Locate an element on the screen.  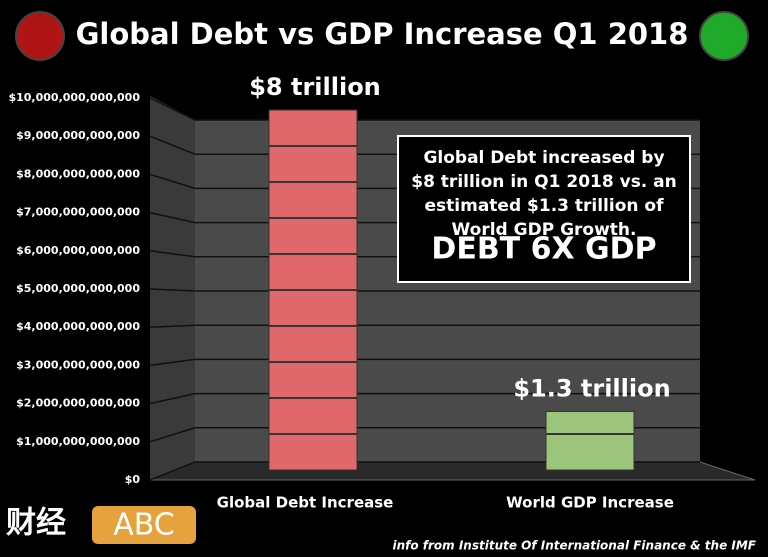
annotation-line: estimated $1.3 trillion of is located at coordinates (545, 206).